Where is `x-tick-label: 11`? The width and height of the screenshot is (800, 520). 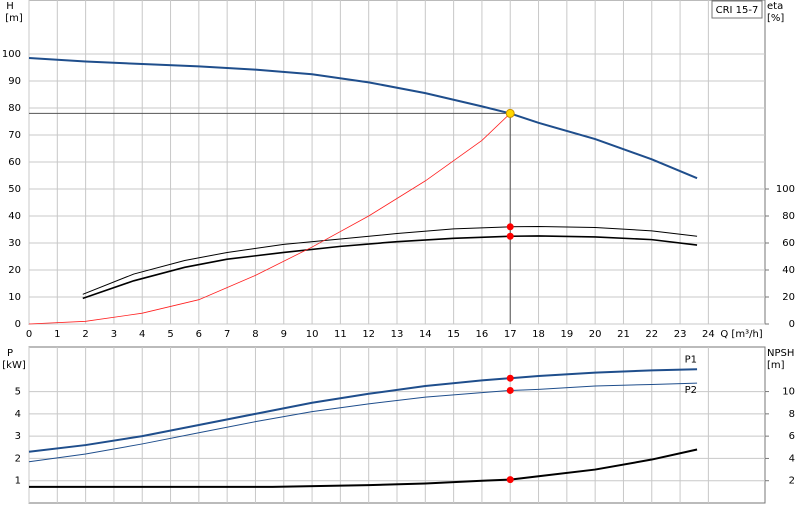 x-tick-label: 11 is located at coordinates (340, 334).